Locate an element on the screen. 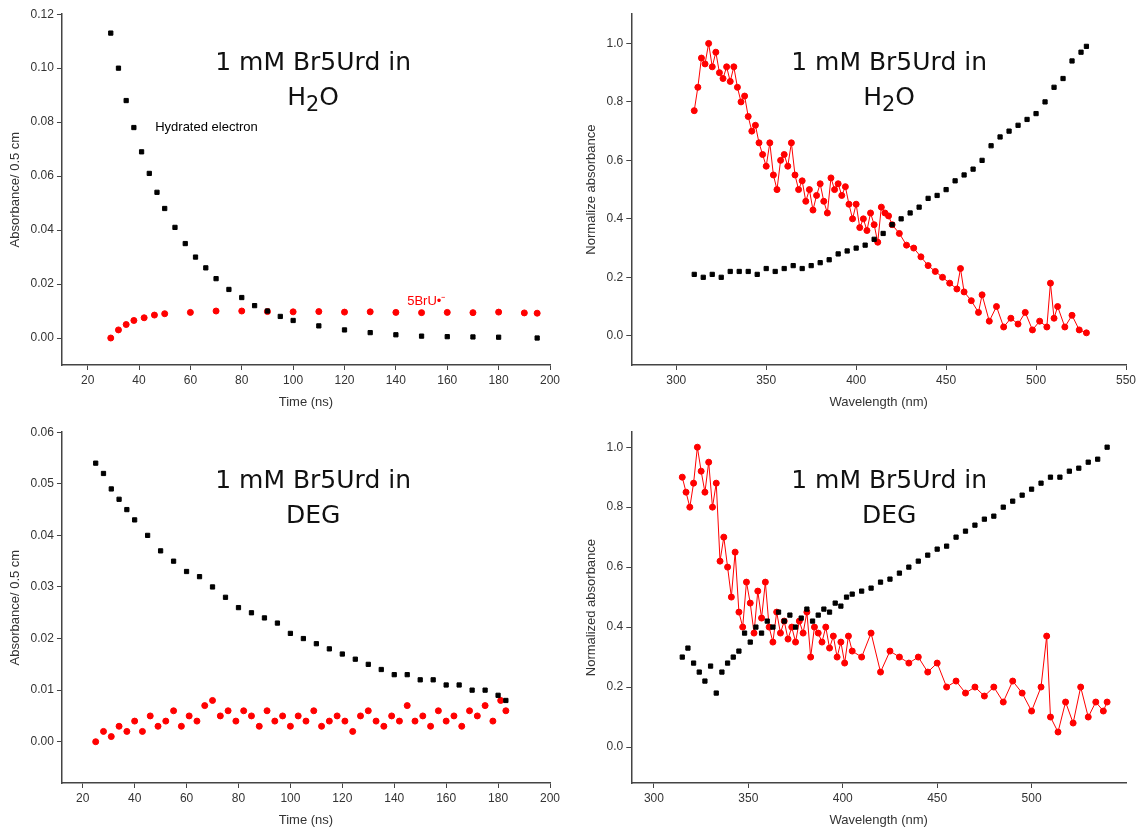  y-axis-title: Normalize absorbance is located at coordinates (591, 189).